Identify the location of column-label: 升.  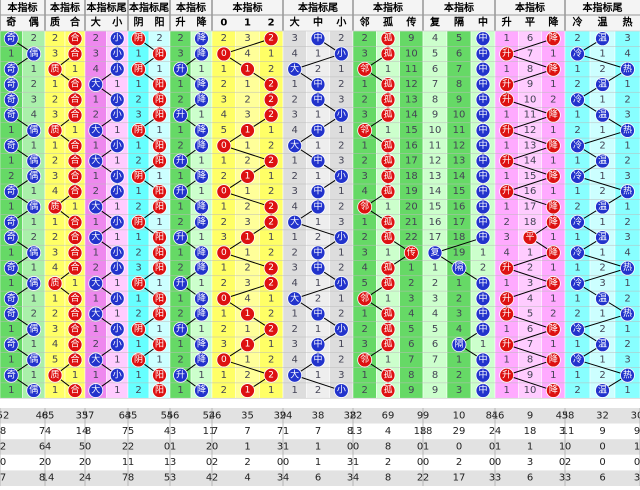
(507, 22).